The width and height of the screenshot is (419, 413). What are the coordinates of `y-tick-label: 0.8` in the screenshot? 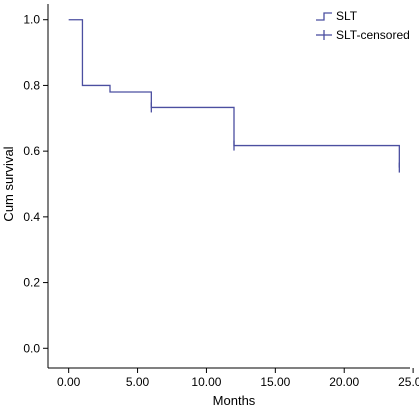 It's located at (31, 85).